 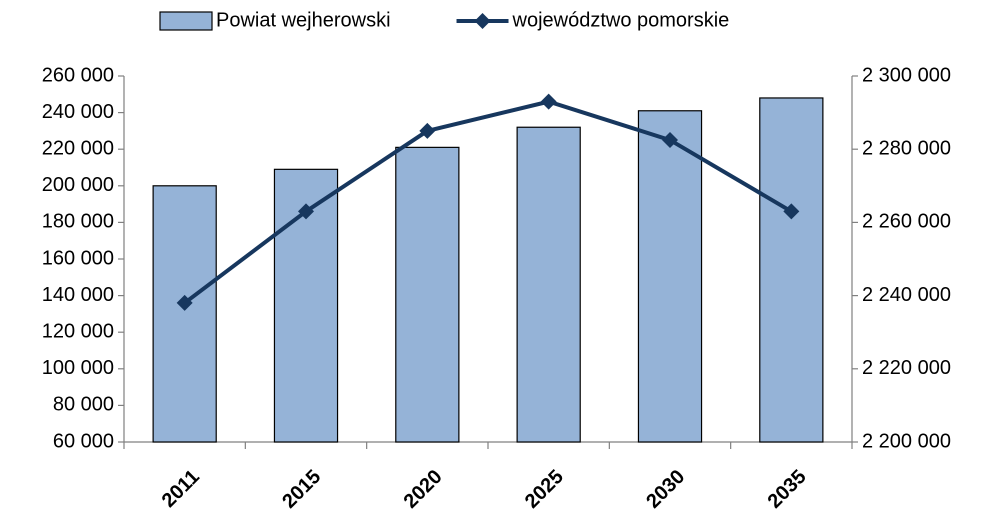 I want to click on y-tick-label: 120 000, so click(x=78, y=331).